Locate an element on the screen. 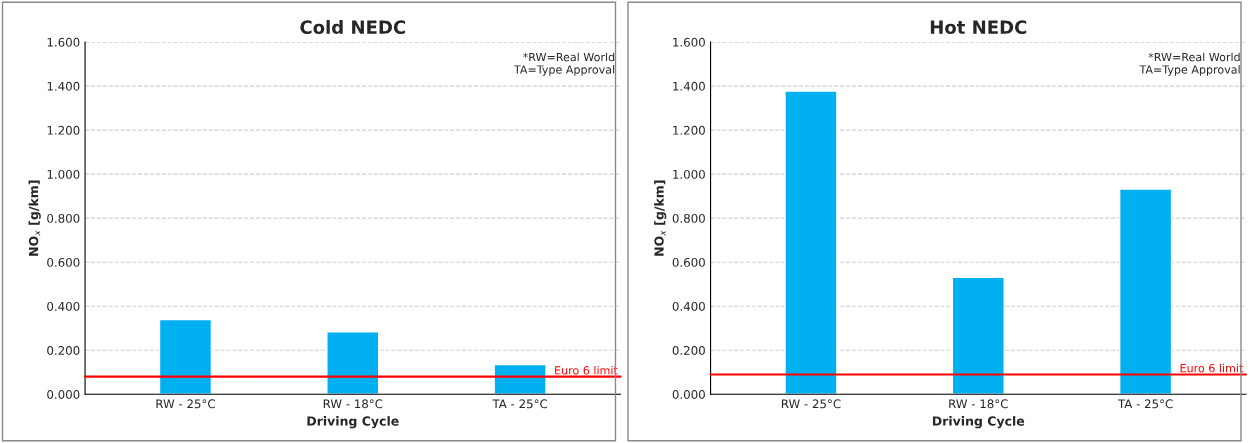 The image size is (1251, 443). ref-line-label: Euro 6 limit is located at coordinates (1212, 368).